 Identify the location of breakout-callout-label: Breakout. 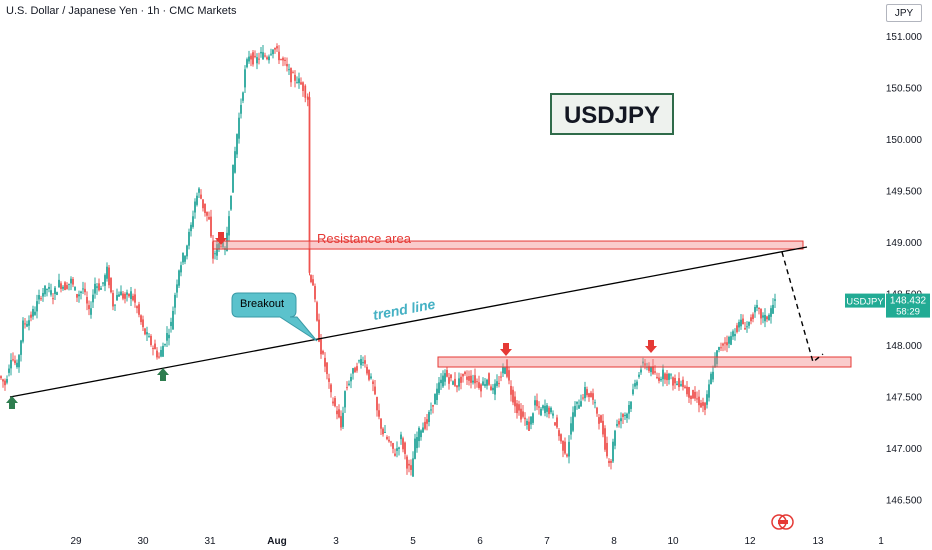
(262, 304).